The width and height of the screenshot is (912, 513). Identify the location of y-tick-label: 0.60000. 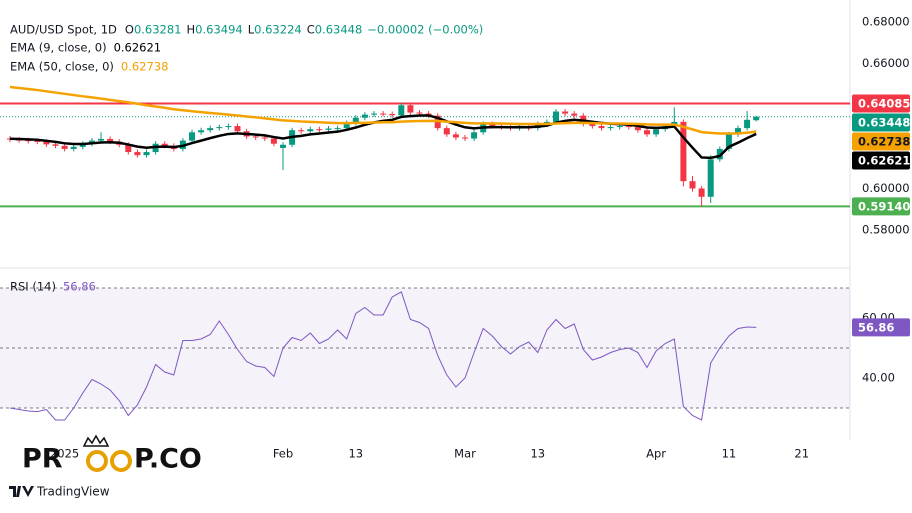
(886, 188).